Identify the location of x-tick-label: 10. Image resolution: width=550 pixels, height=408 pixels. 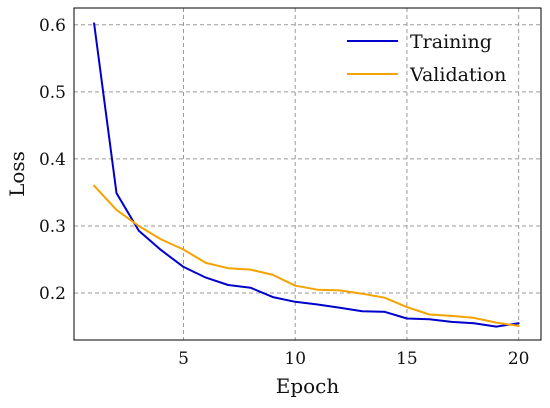
(295, 359).